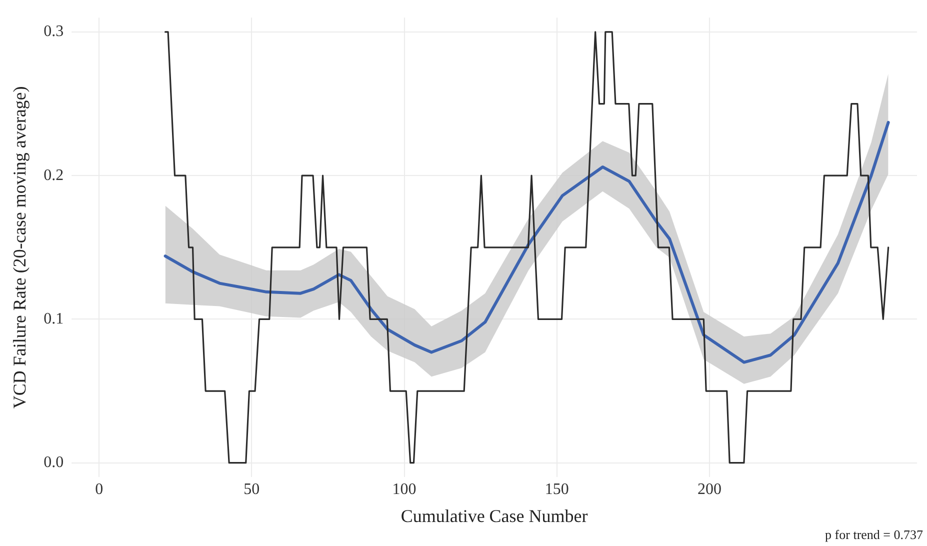  Describe the element at coordinates (874, 534) in the screenshot. I see `text: p for trend = 0.737` at that location.